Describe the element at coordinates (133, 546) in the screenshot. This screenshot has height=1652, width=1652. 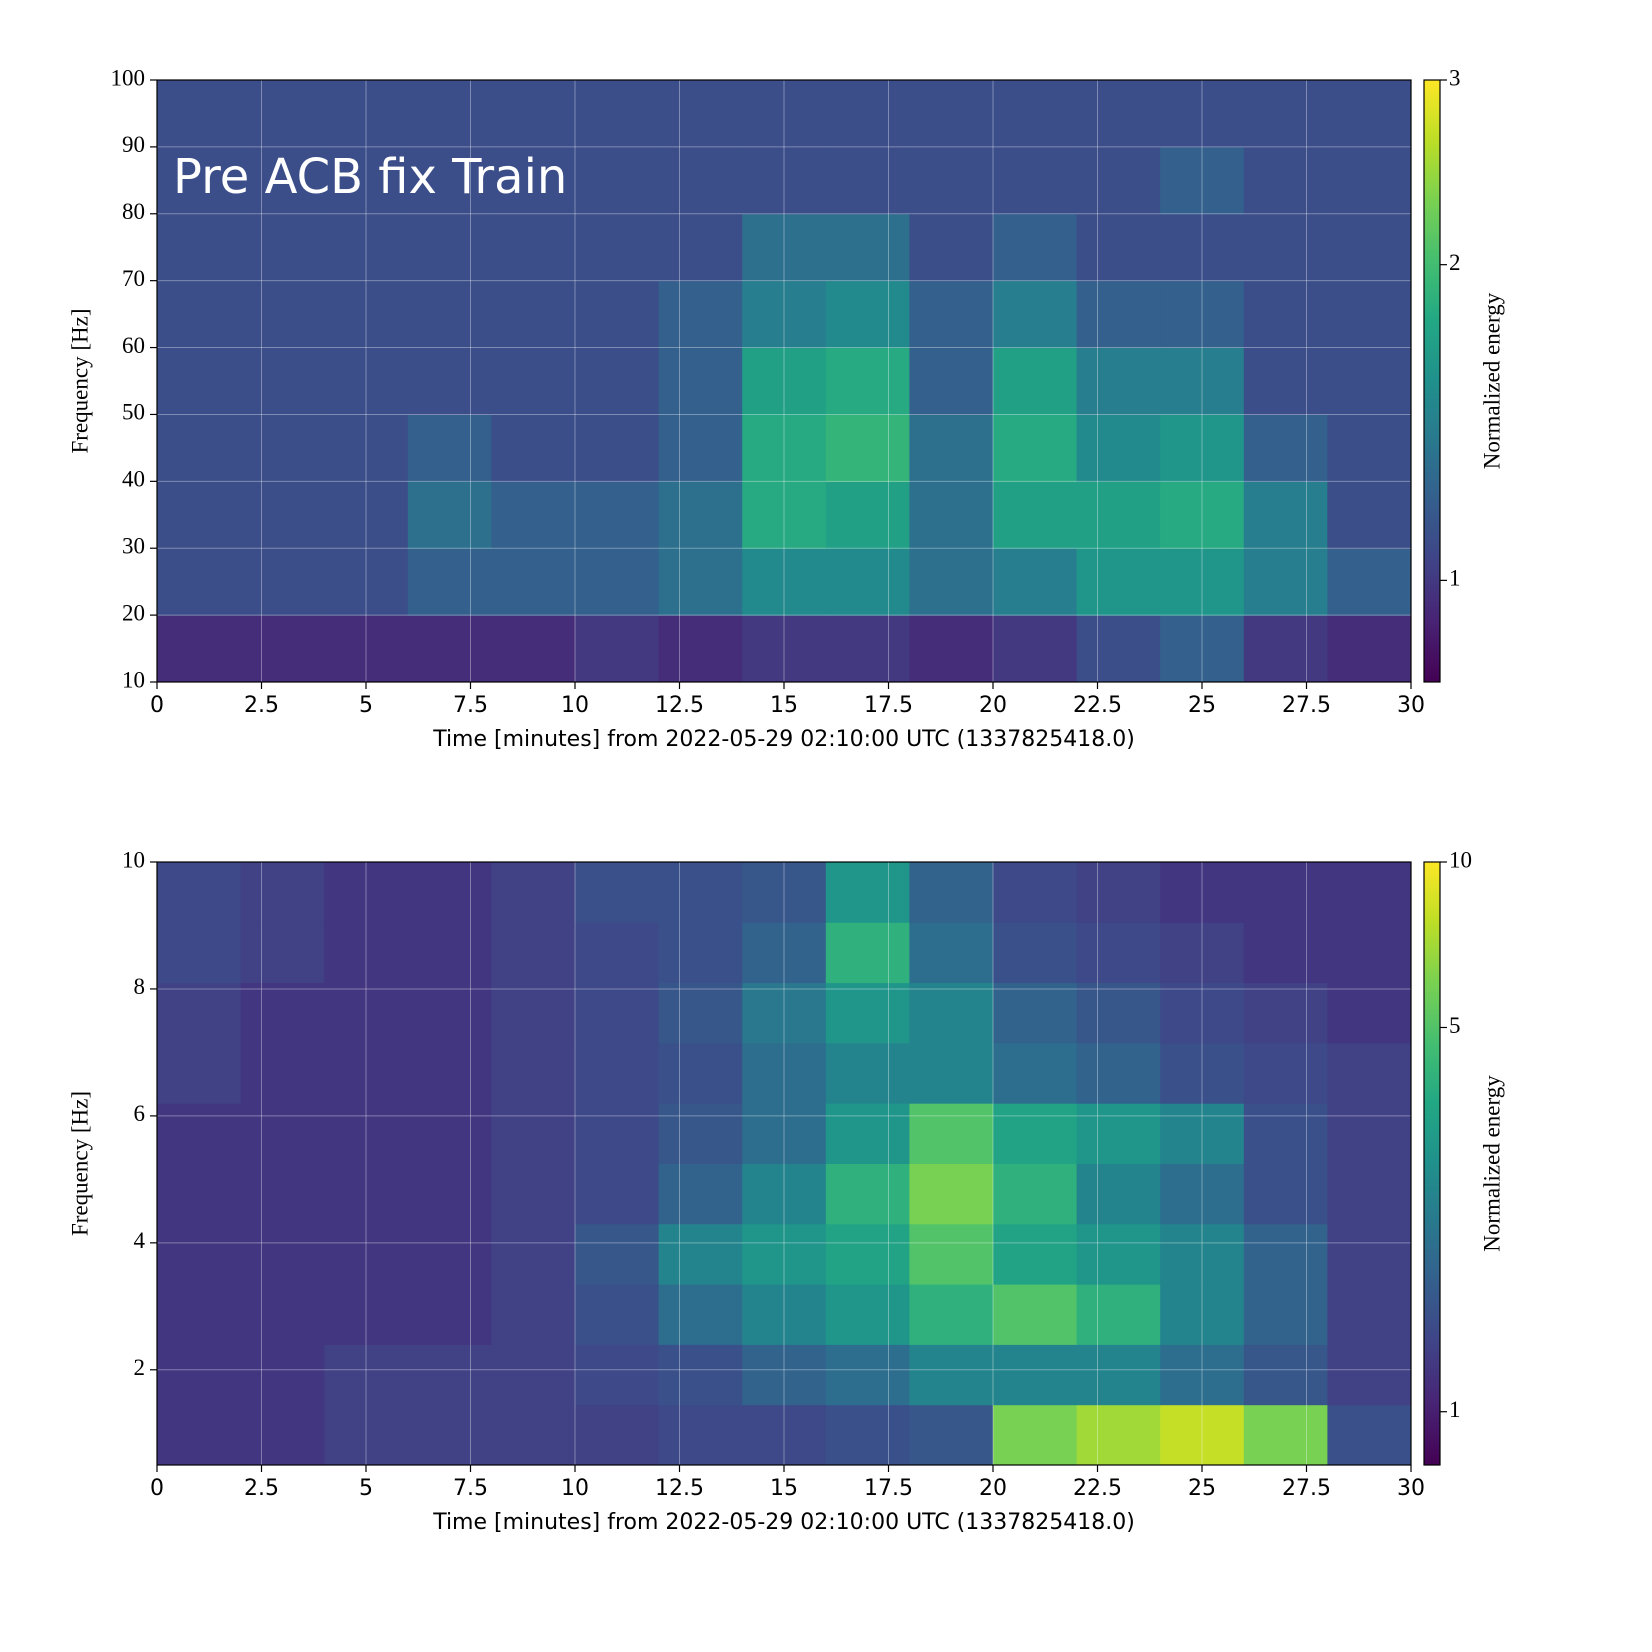
I see `y-tick-label: 30` at that location.